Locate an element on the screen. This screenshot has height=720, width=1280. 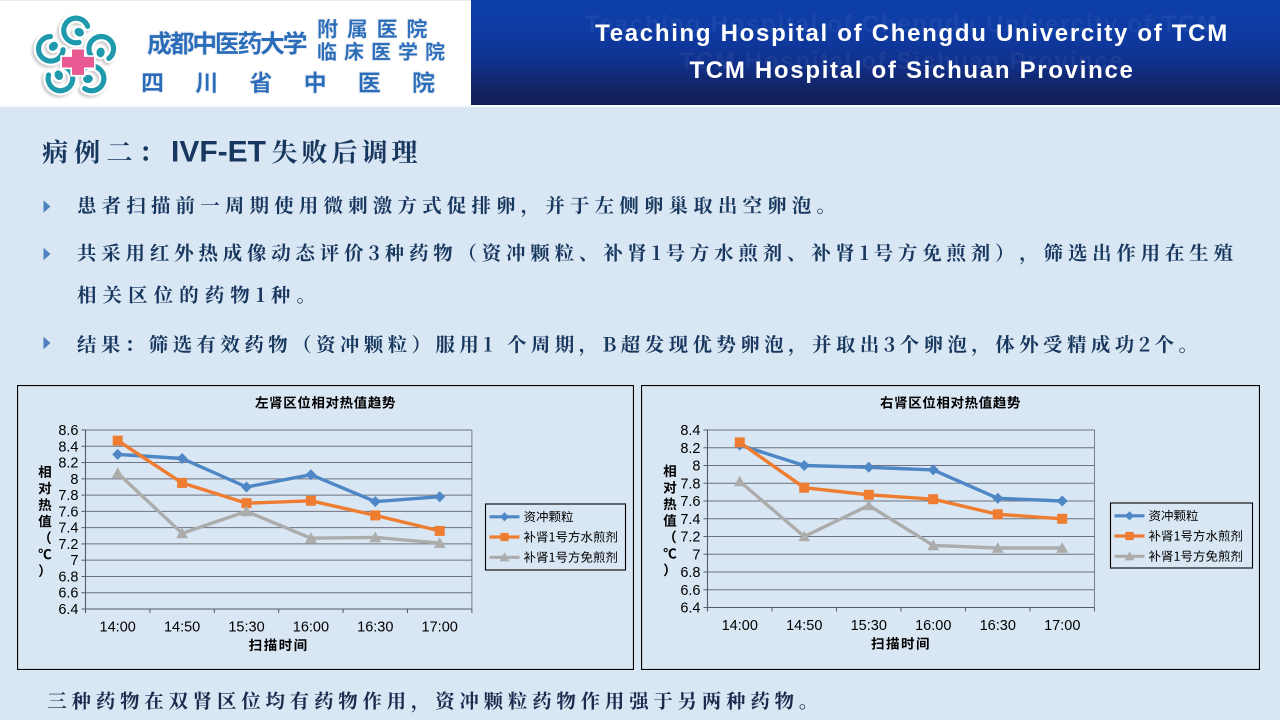
svg-text: IVF-ET is located at coordinates (218, 152).